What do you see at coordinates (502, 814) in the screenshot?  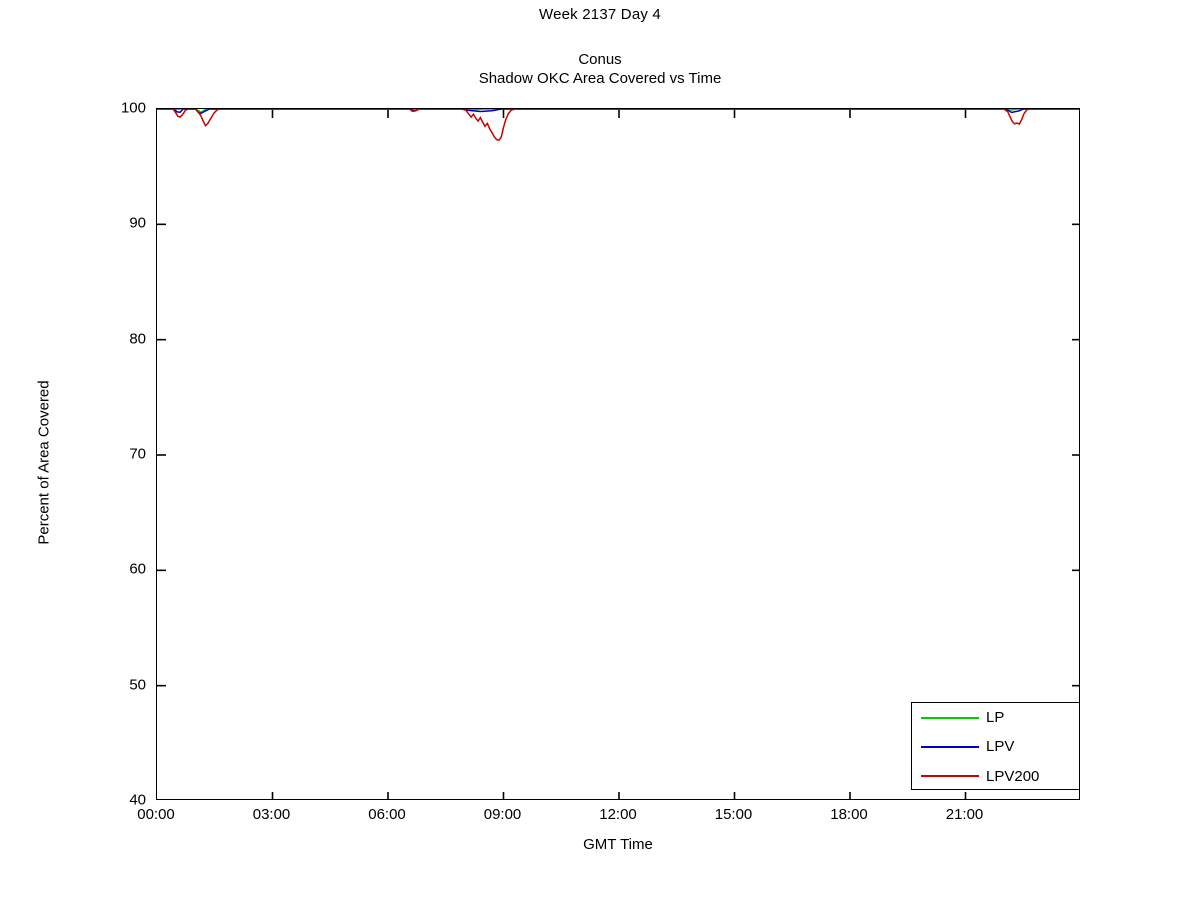 I see `x-tick-label-0900: 09:00` at bounding box center [502, 814].